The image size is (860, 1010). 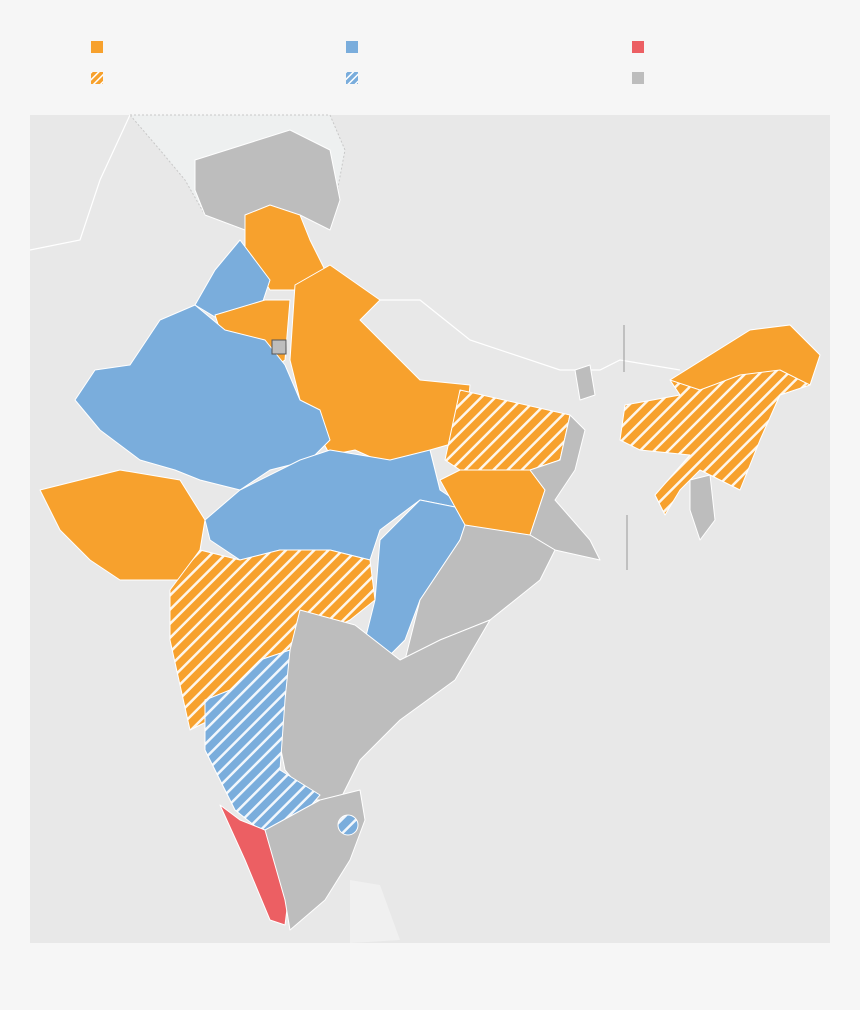 What do you see at coordinates (375, 911) in the screenshot?
I see `sri-lanka` at bounding box center [375, 911].